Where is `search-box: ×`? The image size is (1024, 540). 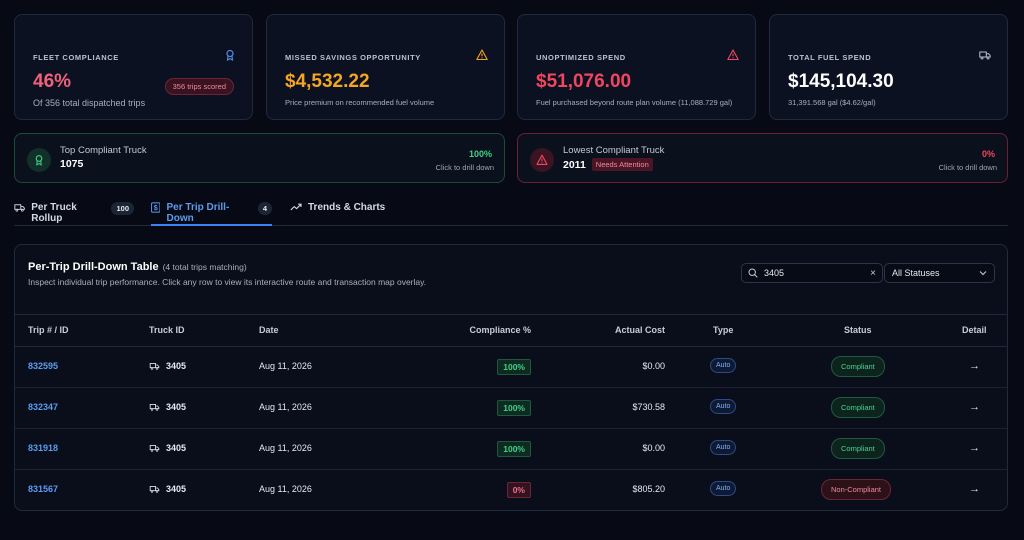
search-box: × is located at coordinates (812, 273).